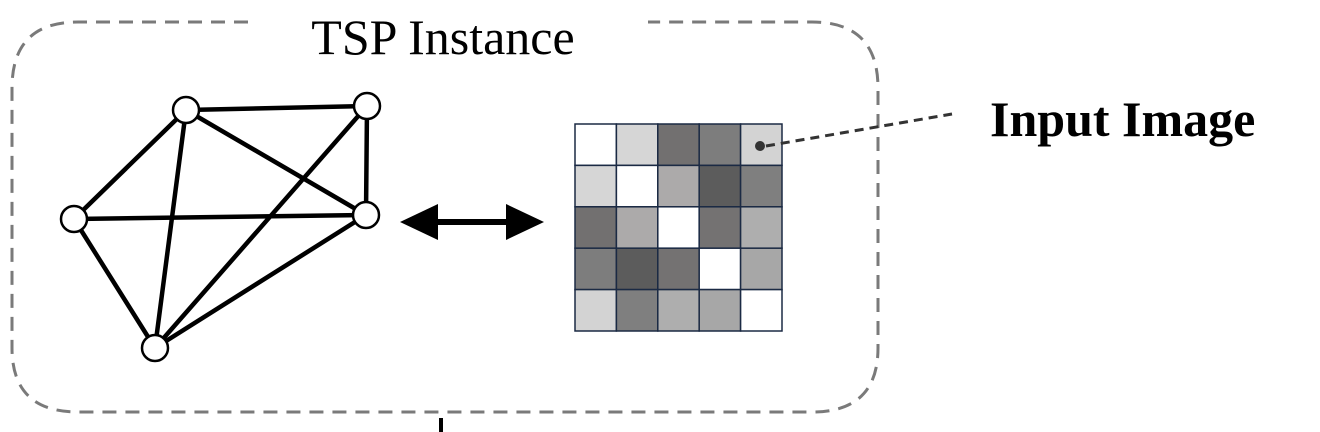  What do you see at coordinates (761, 310) in the screenshot?
I see `matrix-cell-r4-c4` at bounding box center [761, 310].